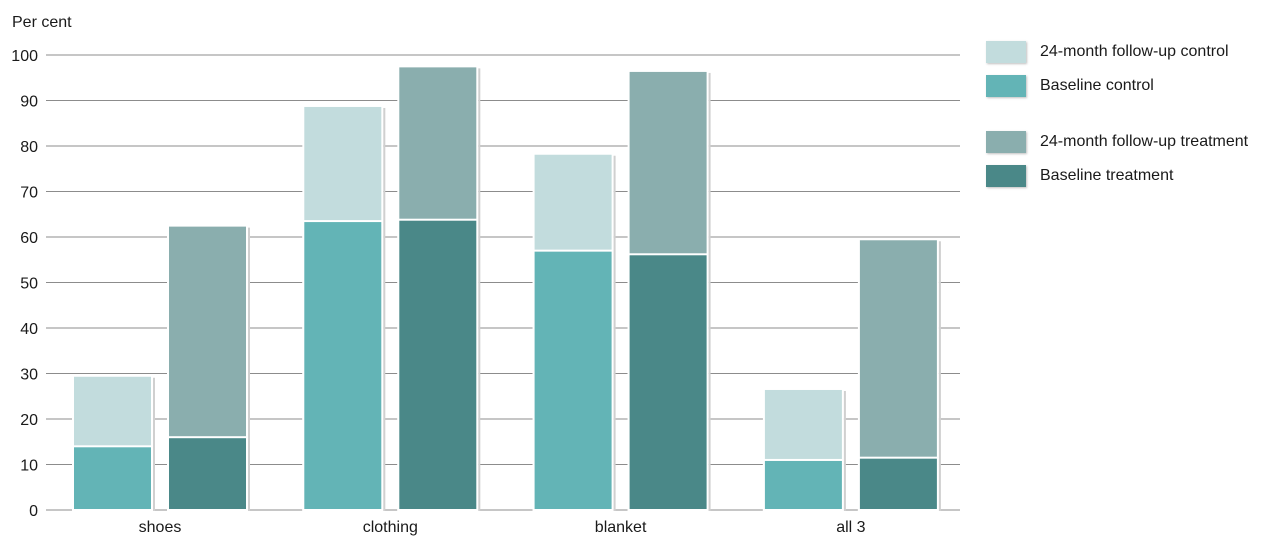 This screenshot has height=541, width=1269. I want to click on legend-item-baseline-control: Baseline control, so click(1117, 86).